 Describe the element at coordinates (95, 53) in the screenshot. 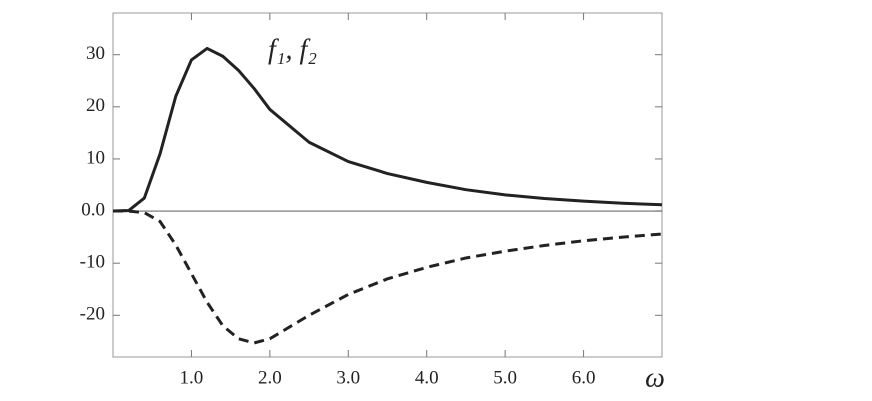

I see `y-tick-label: 30` at that location.